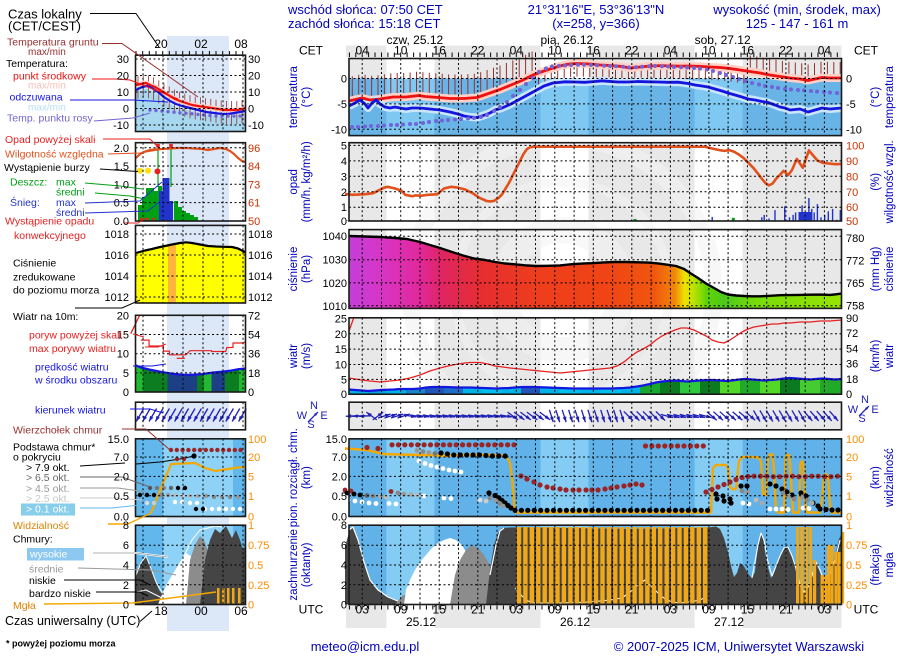 The width and height of the screenshot is (910, 660). What do you see at coordinates (72, 621) in the screenshot?
I see `svg-text: Czas uniwersalny (UTC)` at bounding box center [72, 621].